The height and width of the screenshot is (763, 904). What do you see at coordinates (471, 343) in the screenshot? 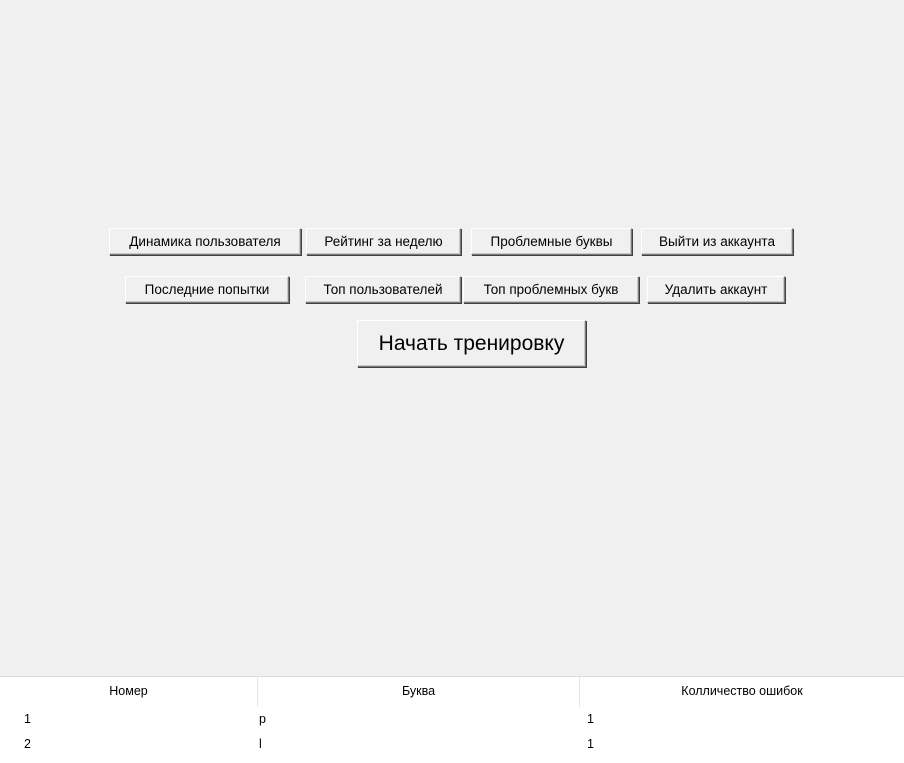
I see `start-training-button: Начать тренировку` at bounding box center [471, 343].